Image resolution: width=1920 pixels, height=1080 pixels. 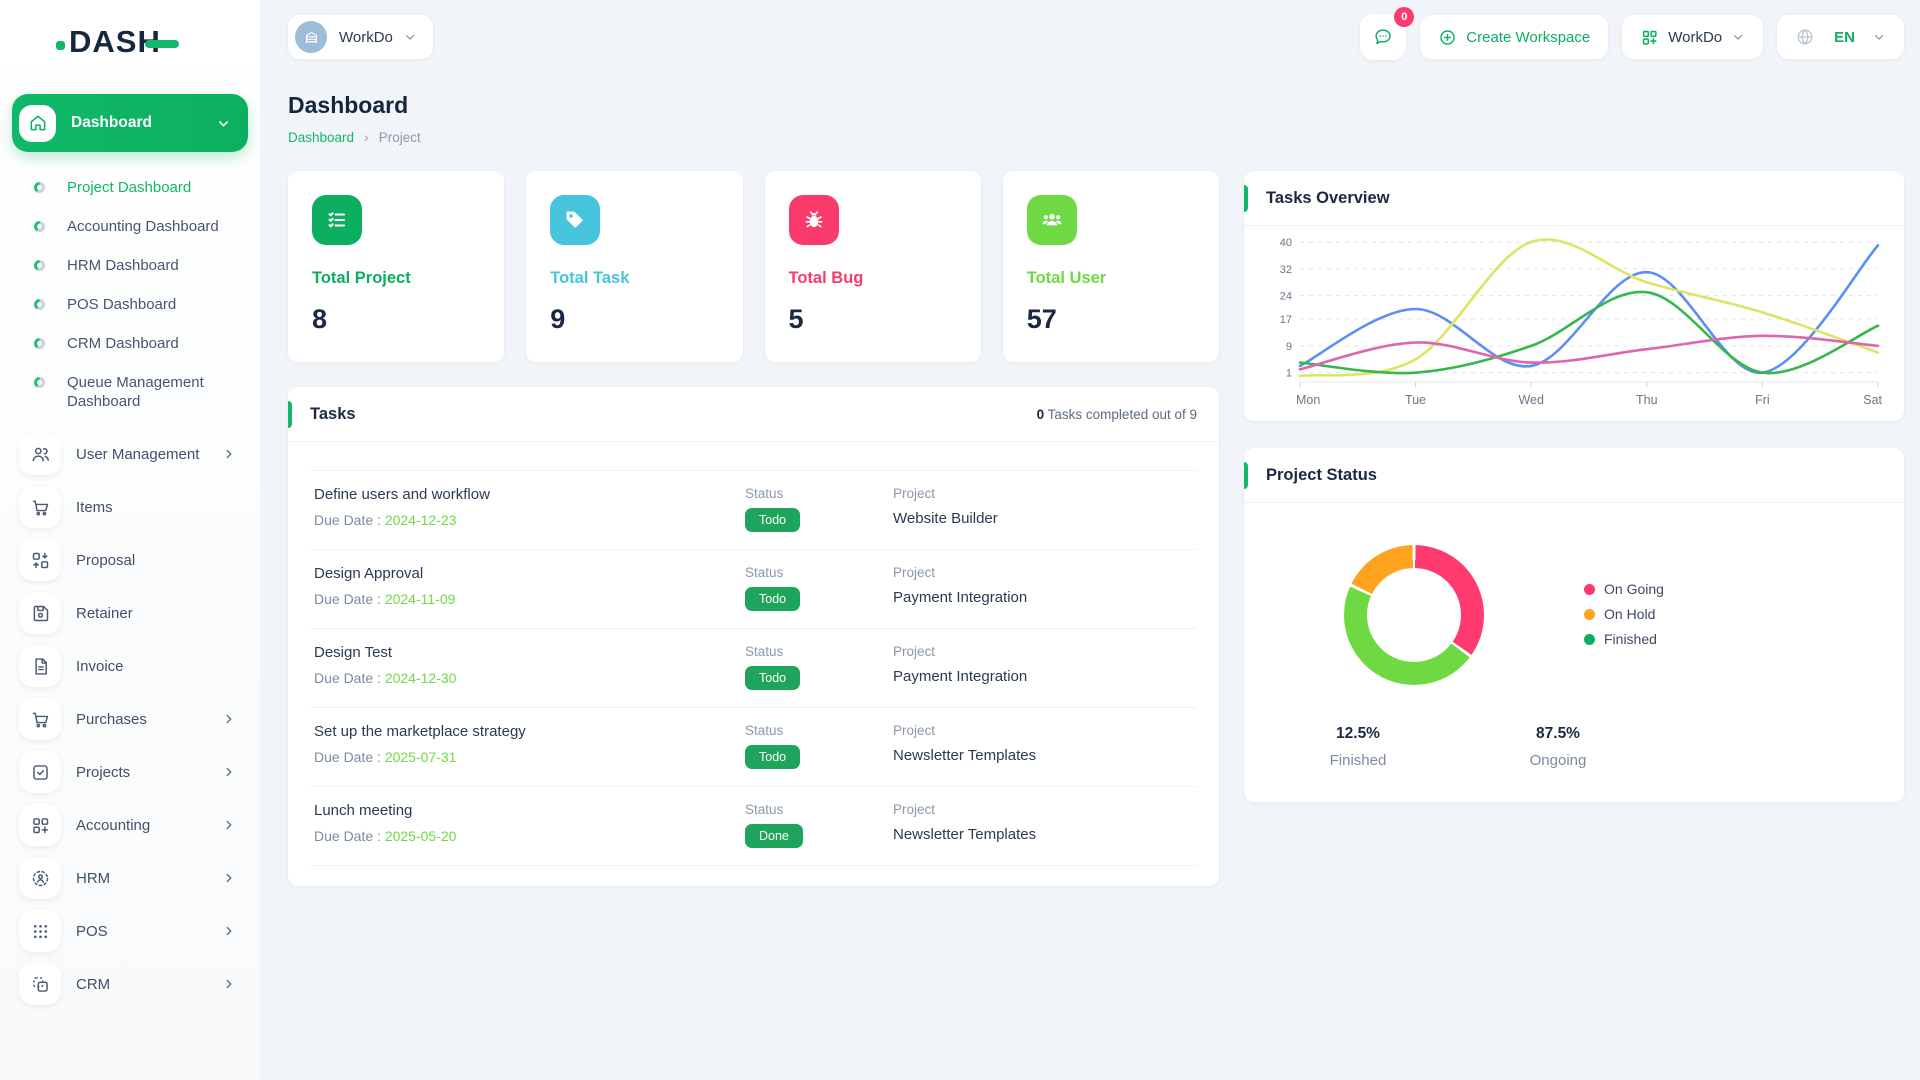 I want to click on ongoing-percentage: 87.5%, so click(x=1558, y=733).